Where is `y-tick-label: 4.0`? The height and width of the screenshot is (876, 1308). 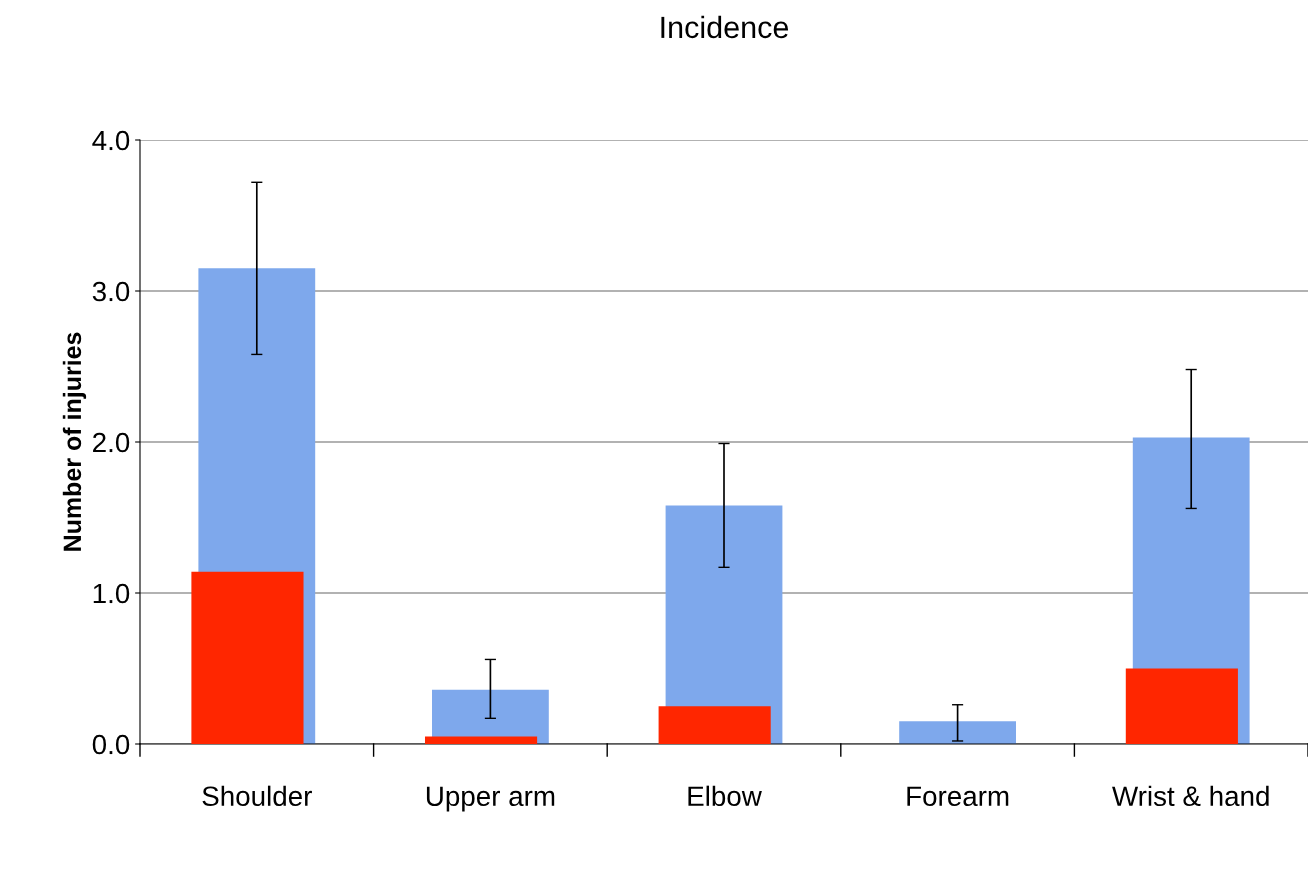 y-tick-label: 4.0 is located at coordinates (111, 140).